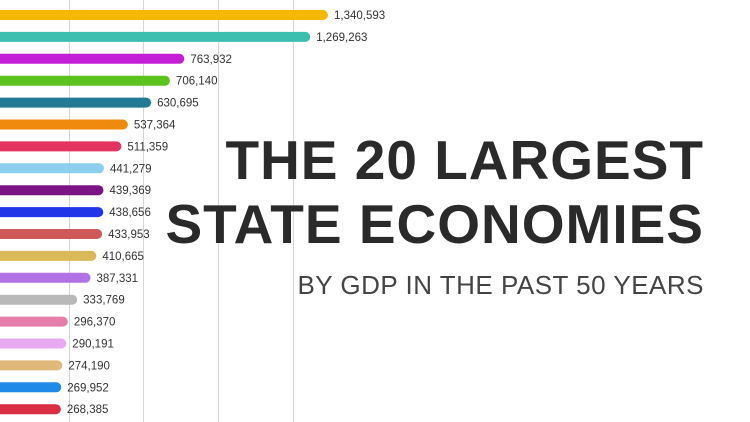 The height and width of the screenshot is (422, 750). Describe the element at coordinates (147, 147) in the screenshot. I see `bar-value-label: 511,359` at that location.